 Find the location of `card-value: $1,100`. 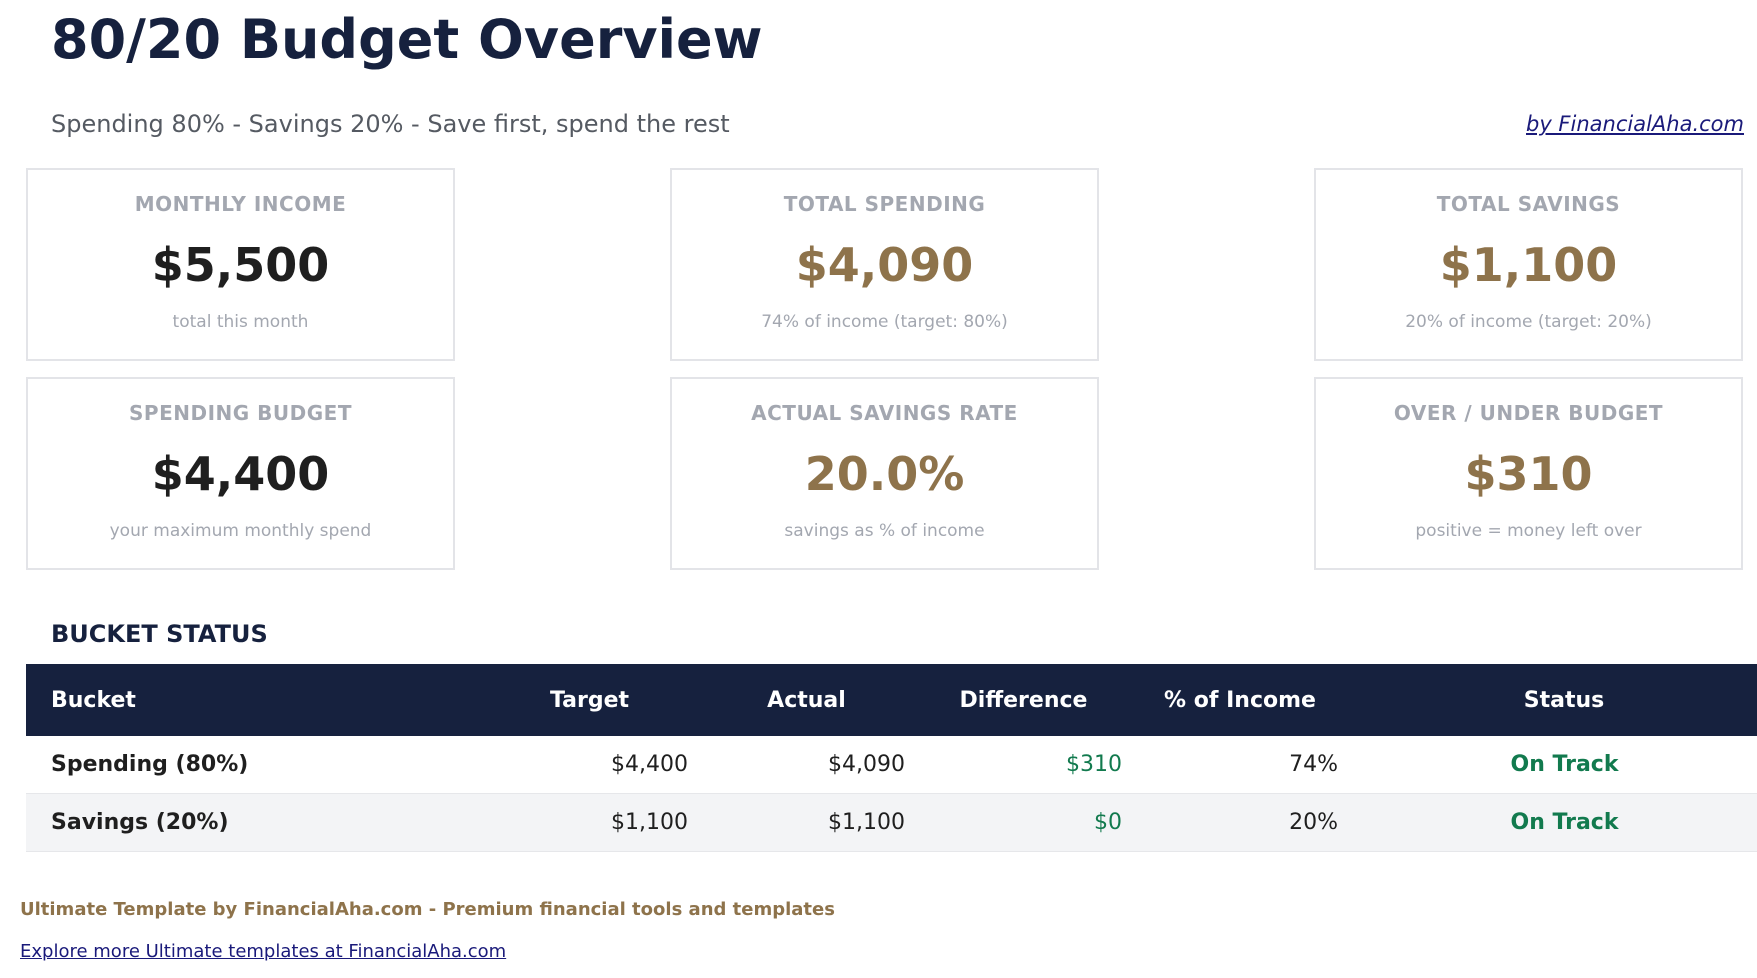

card-value: $1,100 is located at coordinates (1528, 265).